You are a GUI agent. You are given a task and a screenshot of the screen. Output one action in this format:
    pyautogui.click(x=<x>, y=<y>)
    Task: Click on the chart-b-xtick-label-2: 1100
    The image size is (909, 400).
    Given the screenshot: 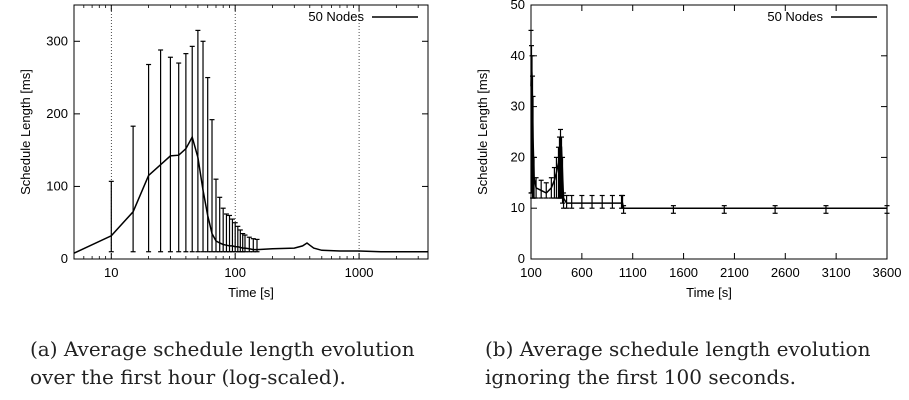 What is the action you would take?
    pyautogui.click(x=633, y=272)
    